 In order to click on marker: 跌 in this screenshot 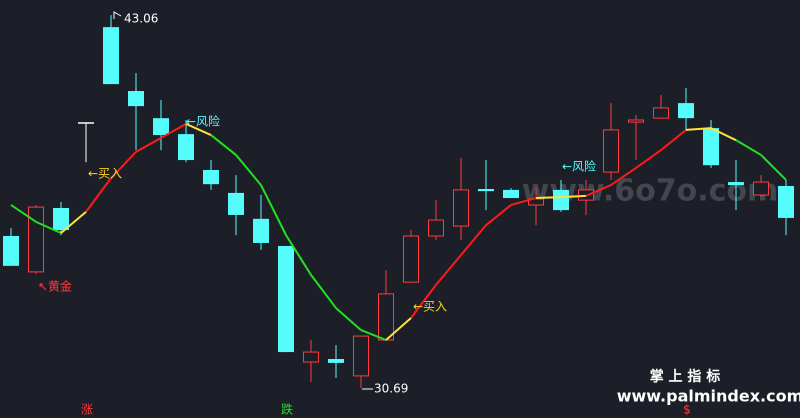, I will do `click(287, 409)`.